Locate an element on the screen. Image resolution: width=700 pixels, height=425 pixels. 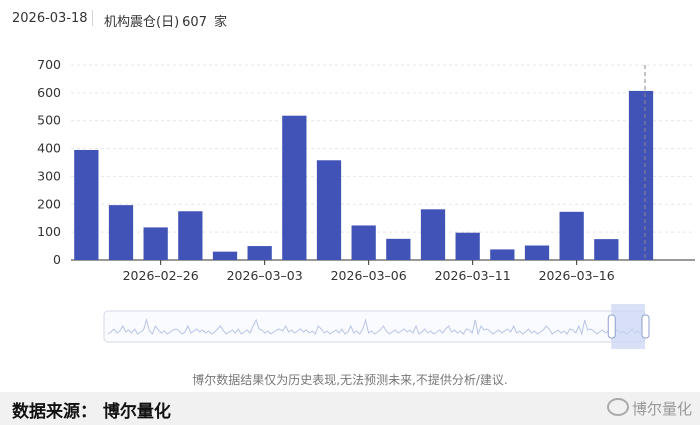
slider-overview-line is located at coordinates (374, 327).